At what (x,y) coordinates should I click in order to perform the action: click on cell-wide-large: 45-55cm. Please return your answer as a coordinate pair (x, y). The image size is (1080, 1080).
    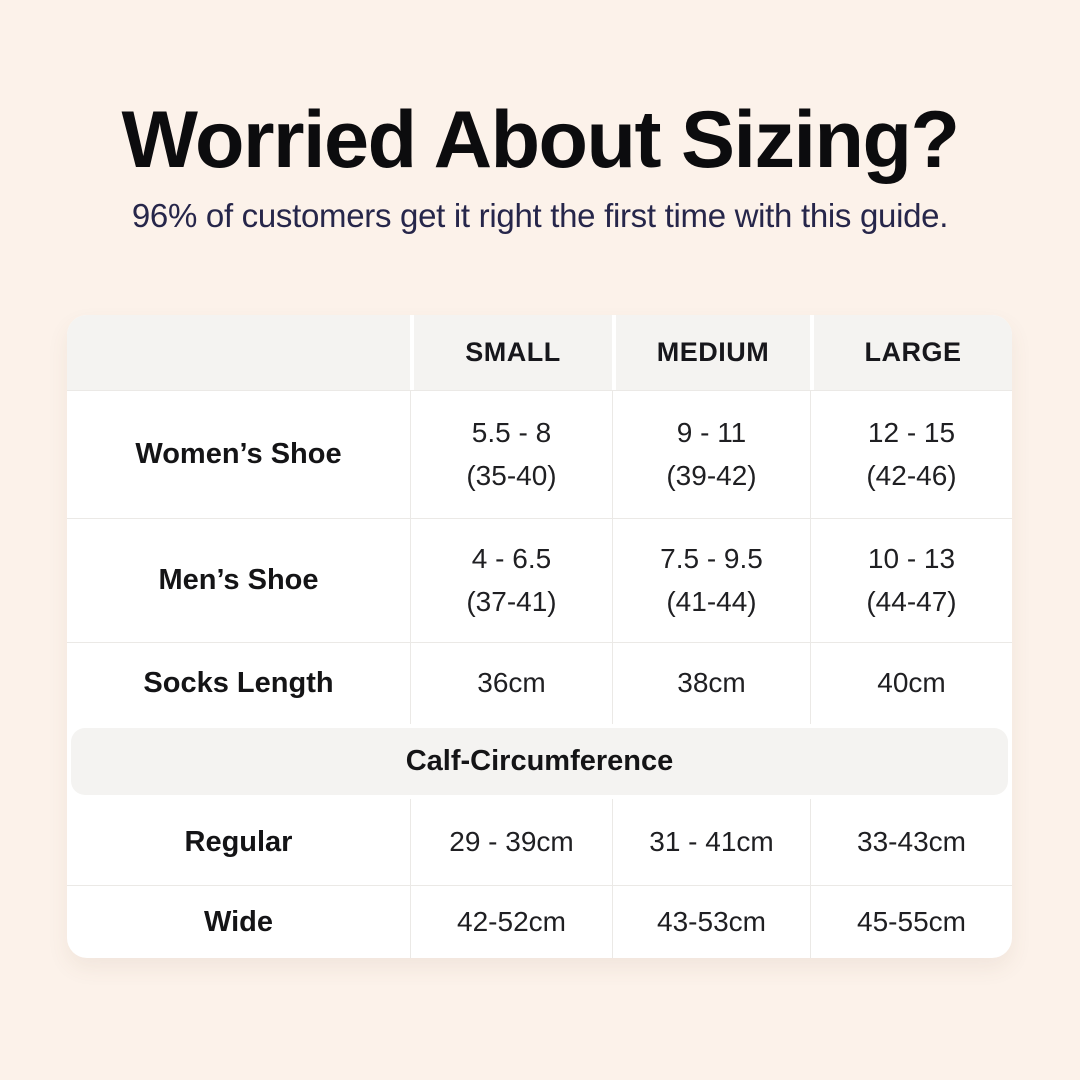
    Looking at the image, I should click on (911, 922).